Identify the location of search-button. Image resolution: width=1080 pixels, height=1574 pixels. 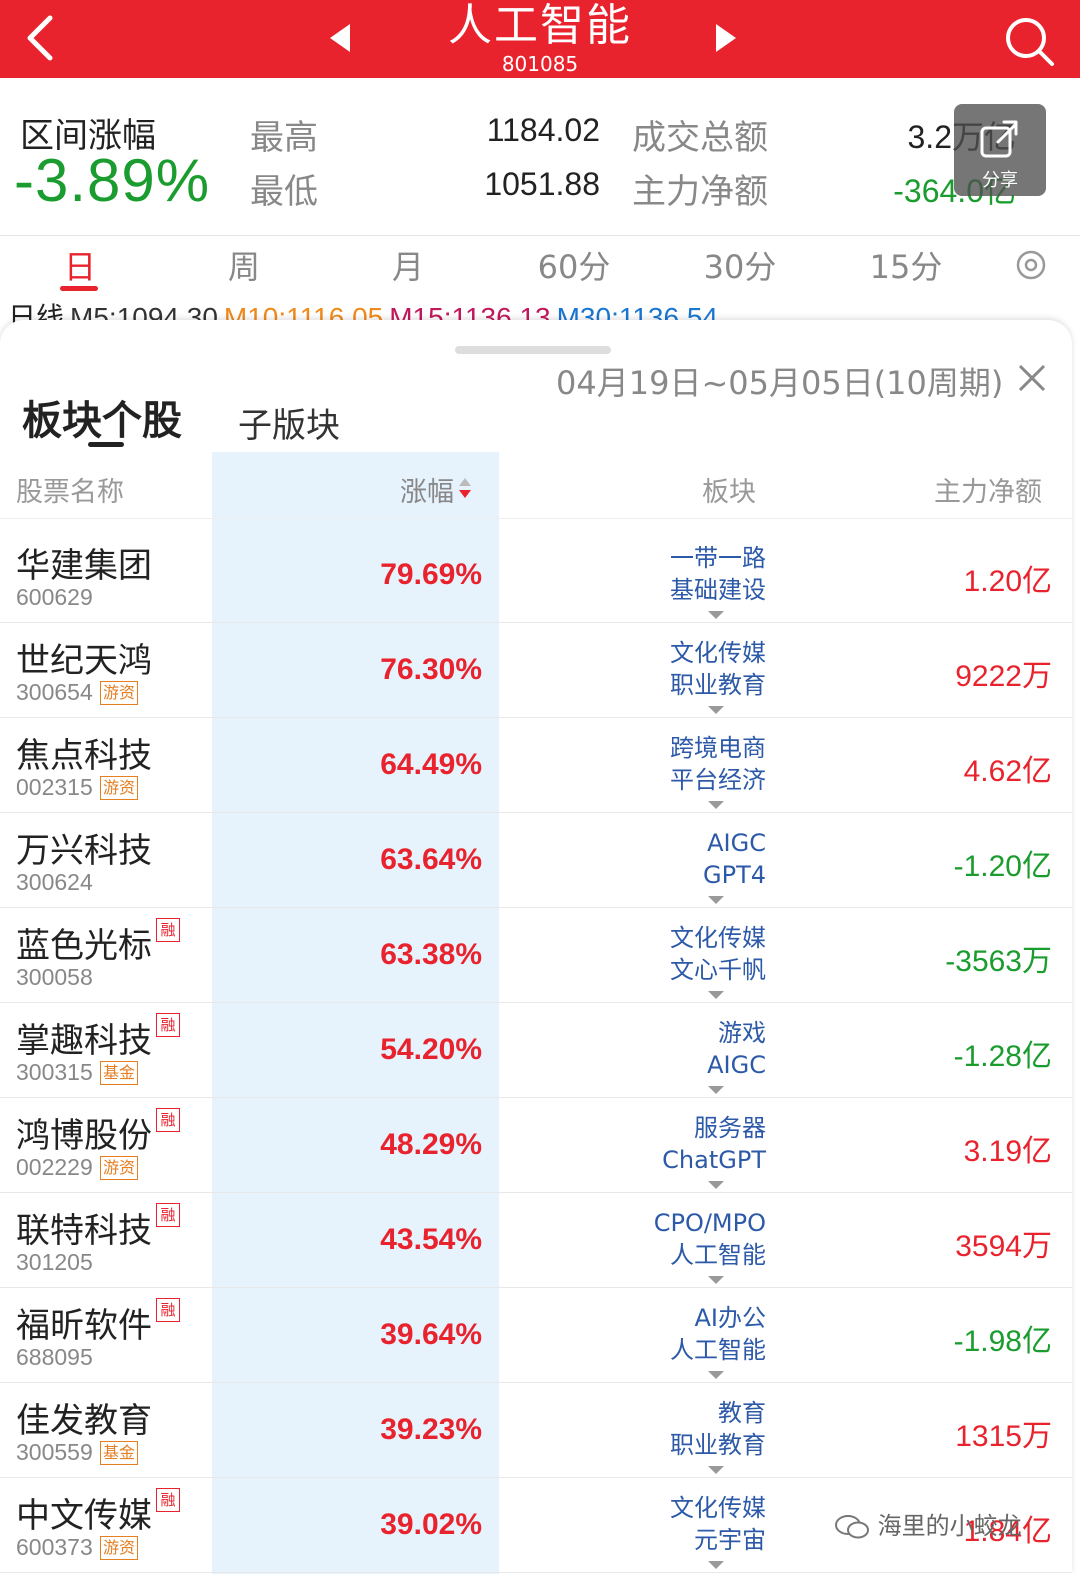
(1030, 40).